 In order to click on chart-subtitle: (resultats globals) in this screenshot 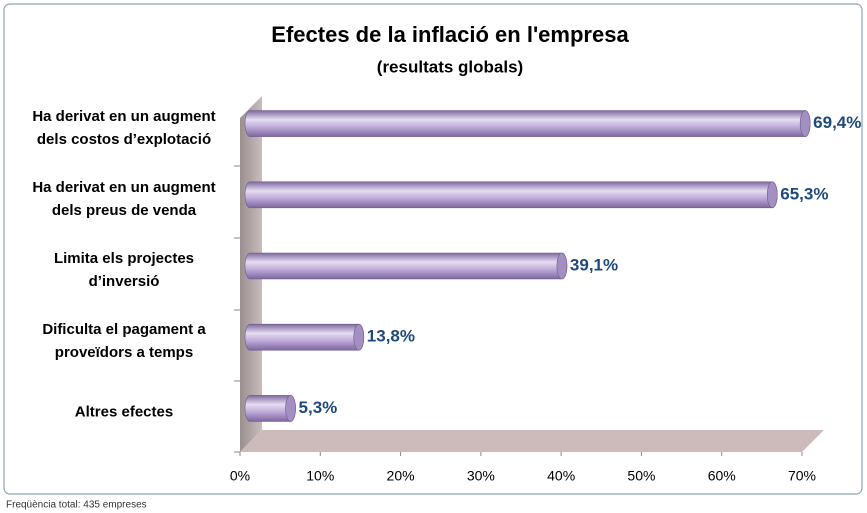, I will do `click(450, 66)`.